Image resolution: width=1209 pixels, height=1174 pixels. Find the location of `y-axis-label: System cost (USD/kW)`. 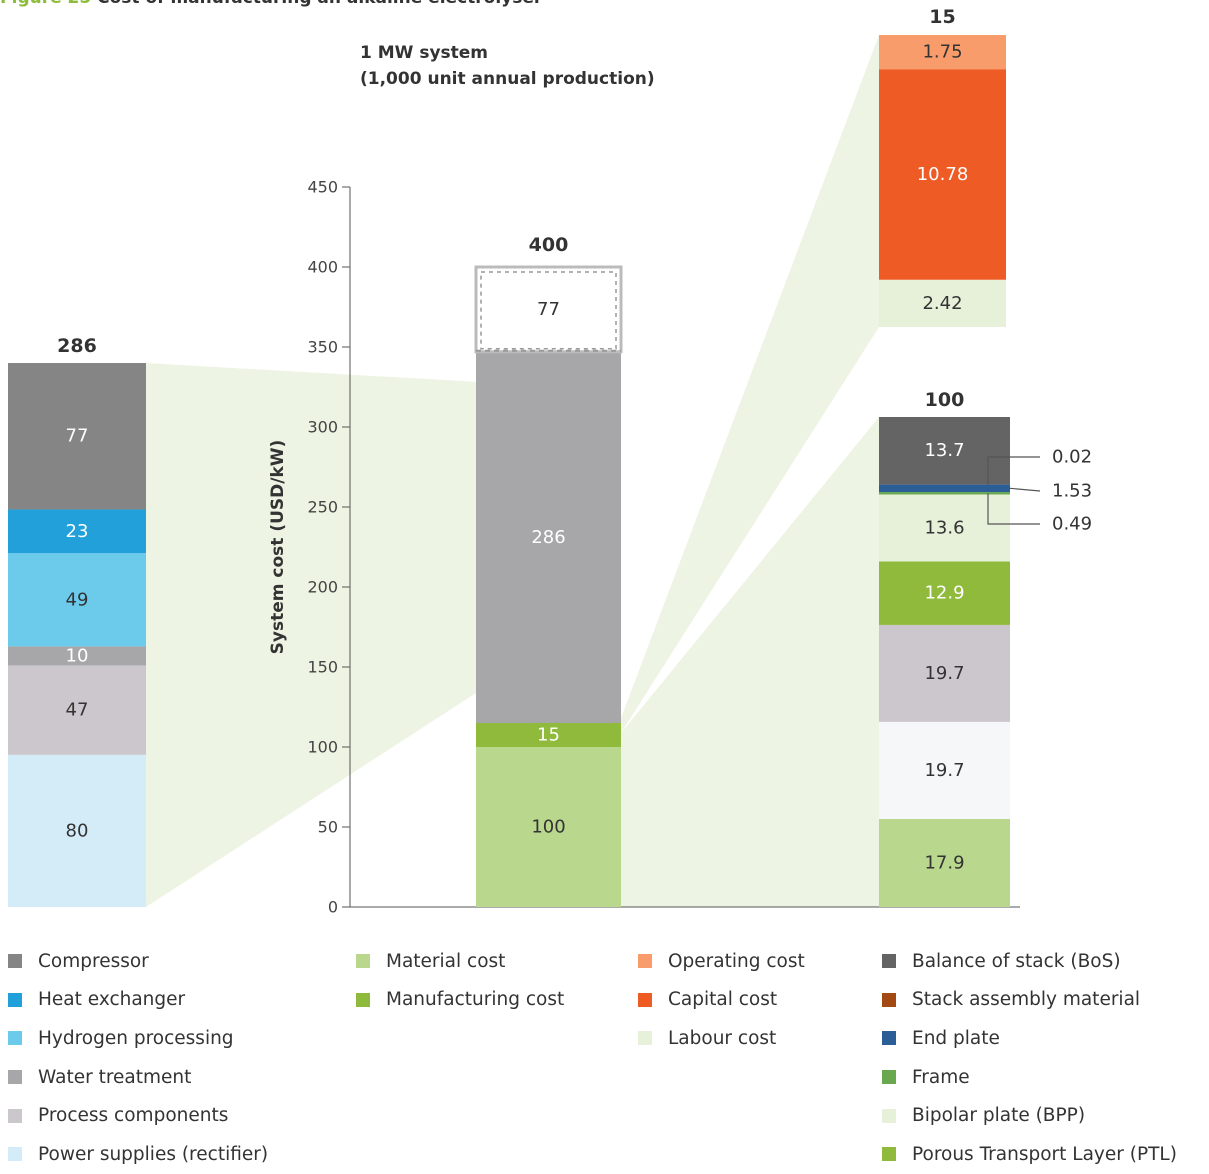

y-axis-label: System cost (USD/kW) is located at coordinates (278, 547).